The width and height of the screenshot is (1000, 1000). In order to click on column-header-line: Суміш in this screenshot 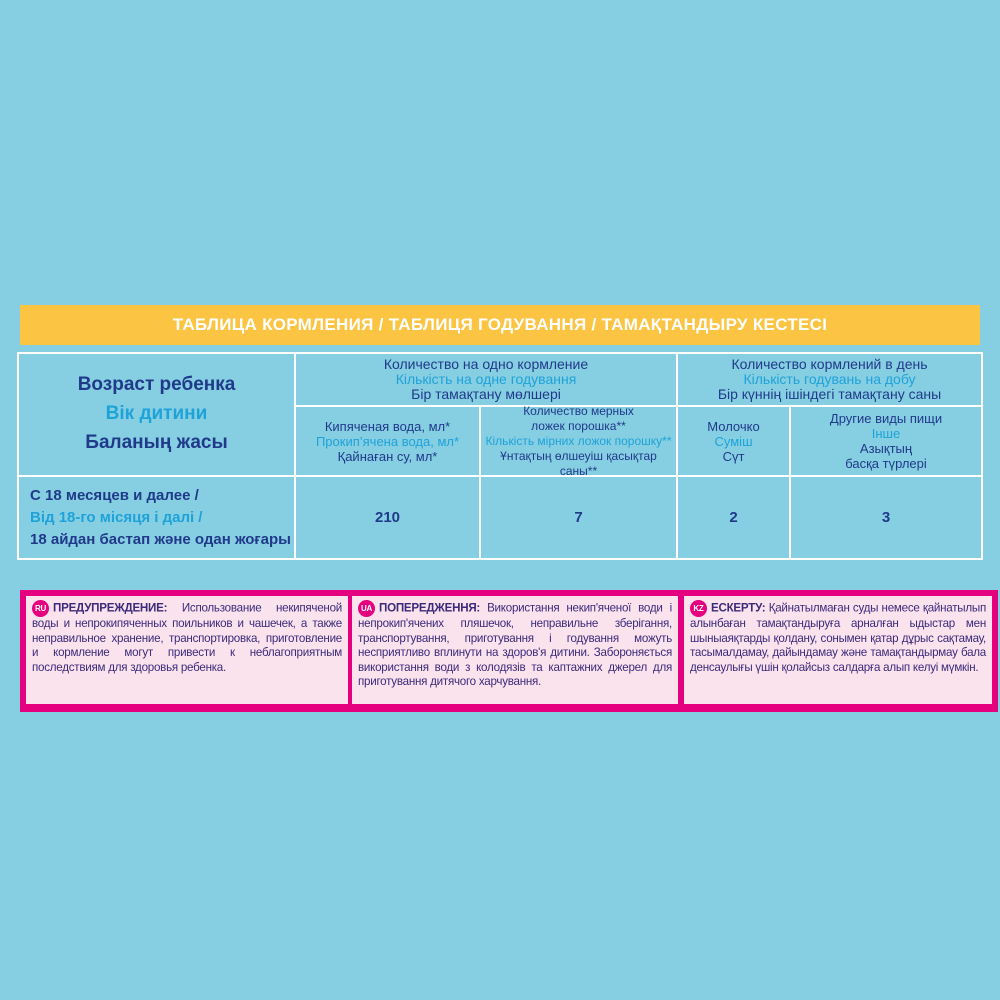, I will do `click(733, 441)`.